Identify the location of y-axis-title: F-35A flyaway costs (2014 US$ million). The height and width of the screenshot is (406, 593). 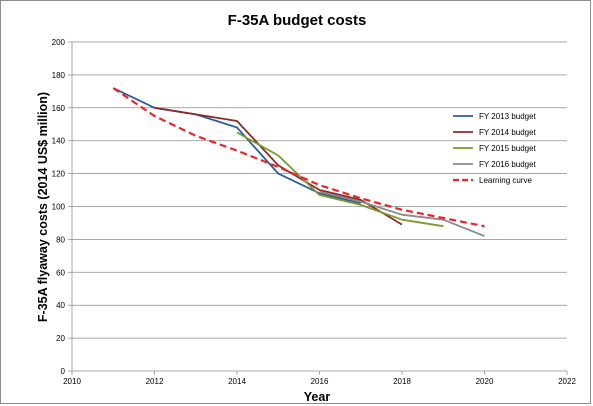
(43, 207).